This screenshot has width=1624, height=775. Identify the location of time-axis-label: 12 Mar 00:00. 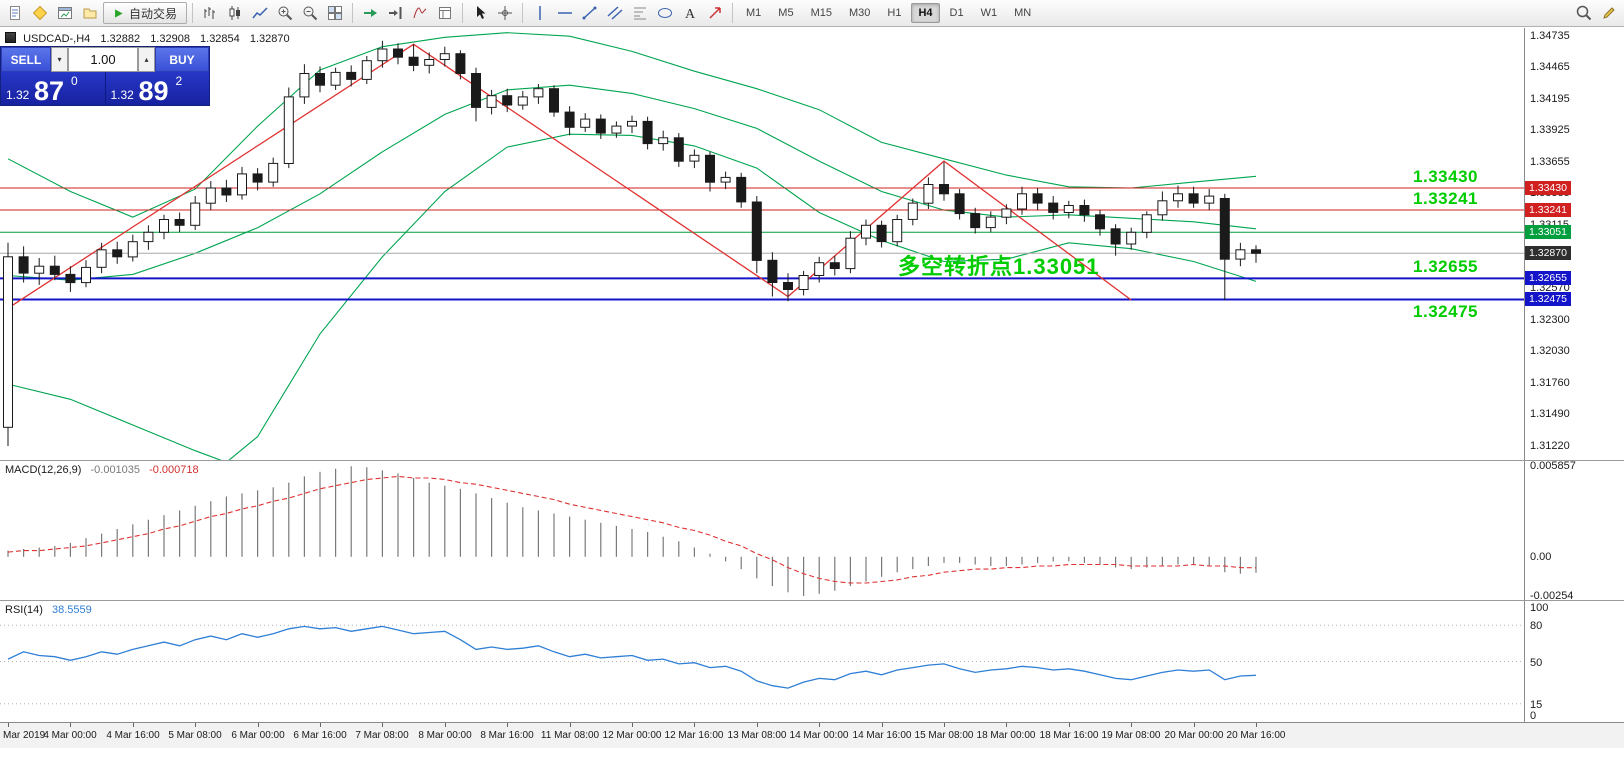
(632, 735).